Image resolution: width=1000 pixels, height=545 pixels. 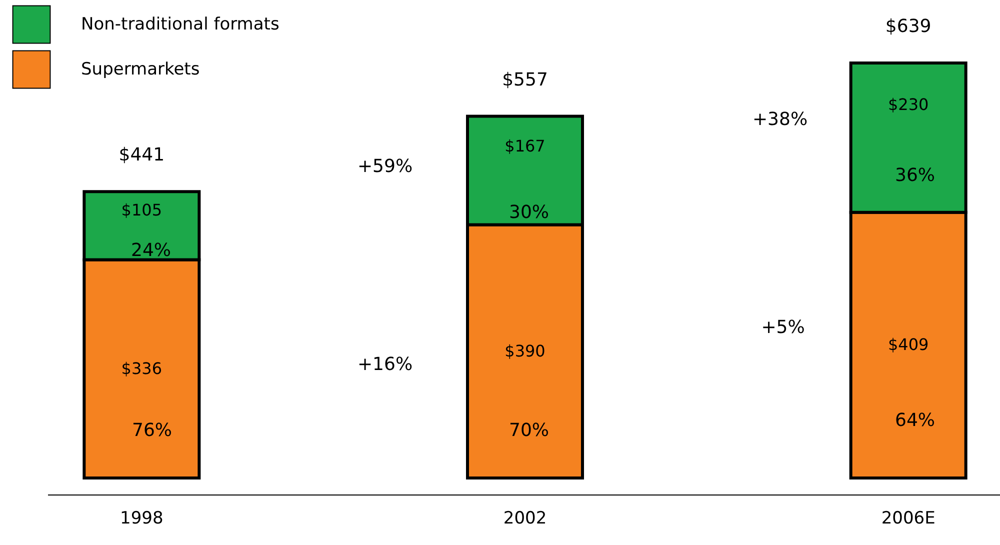 I want to click on annotation: 36%, so click(x=915, y=175).